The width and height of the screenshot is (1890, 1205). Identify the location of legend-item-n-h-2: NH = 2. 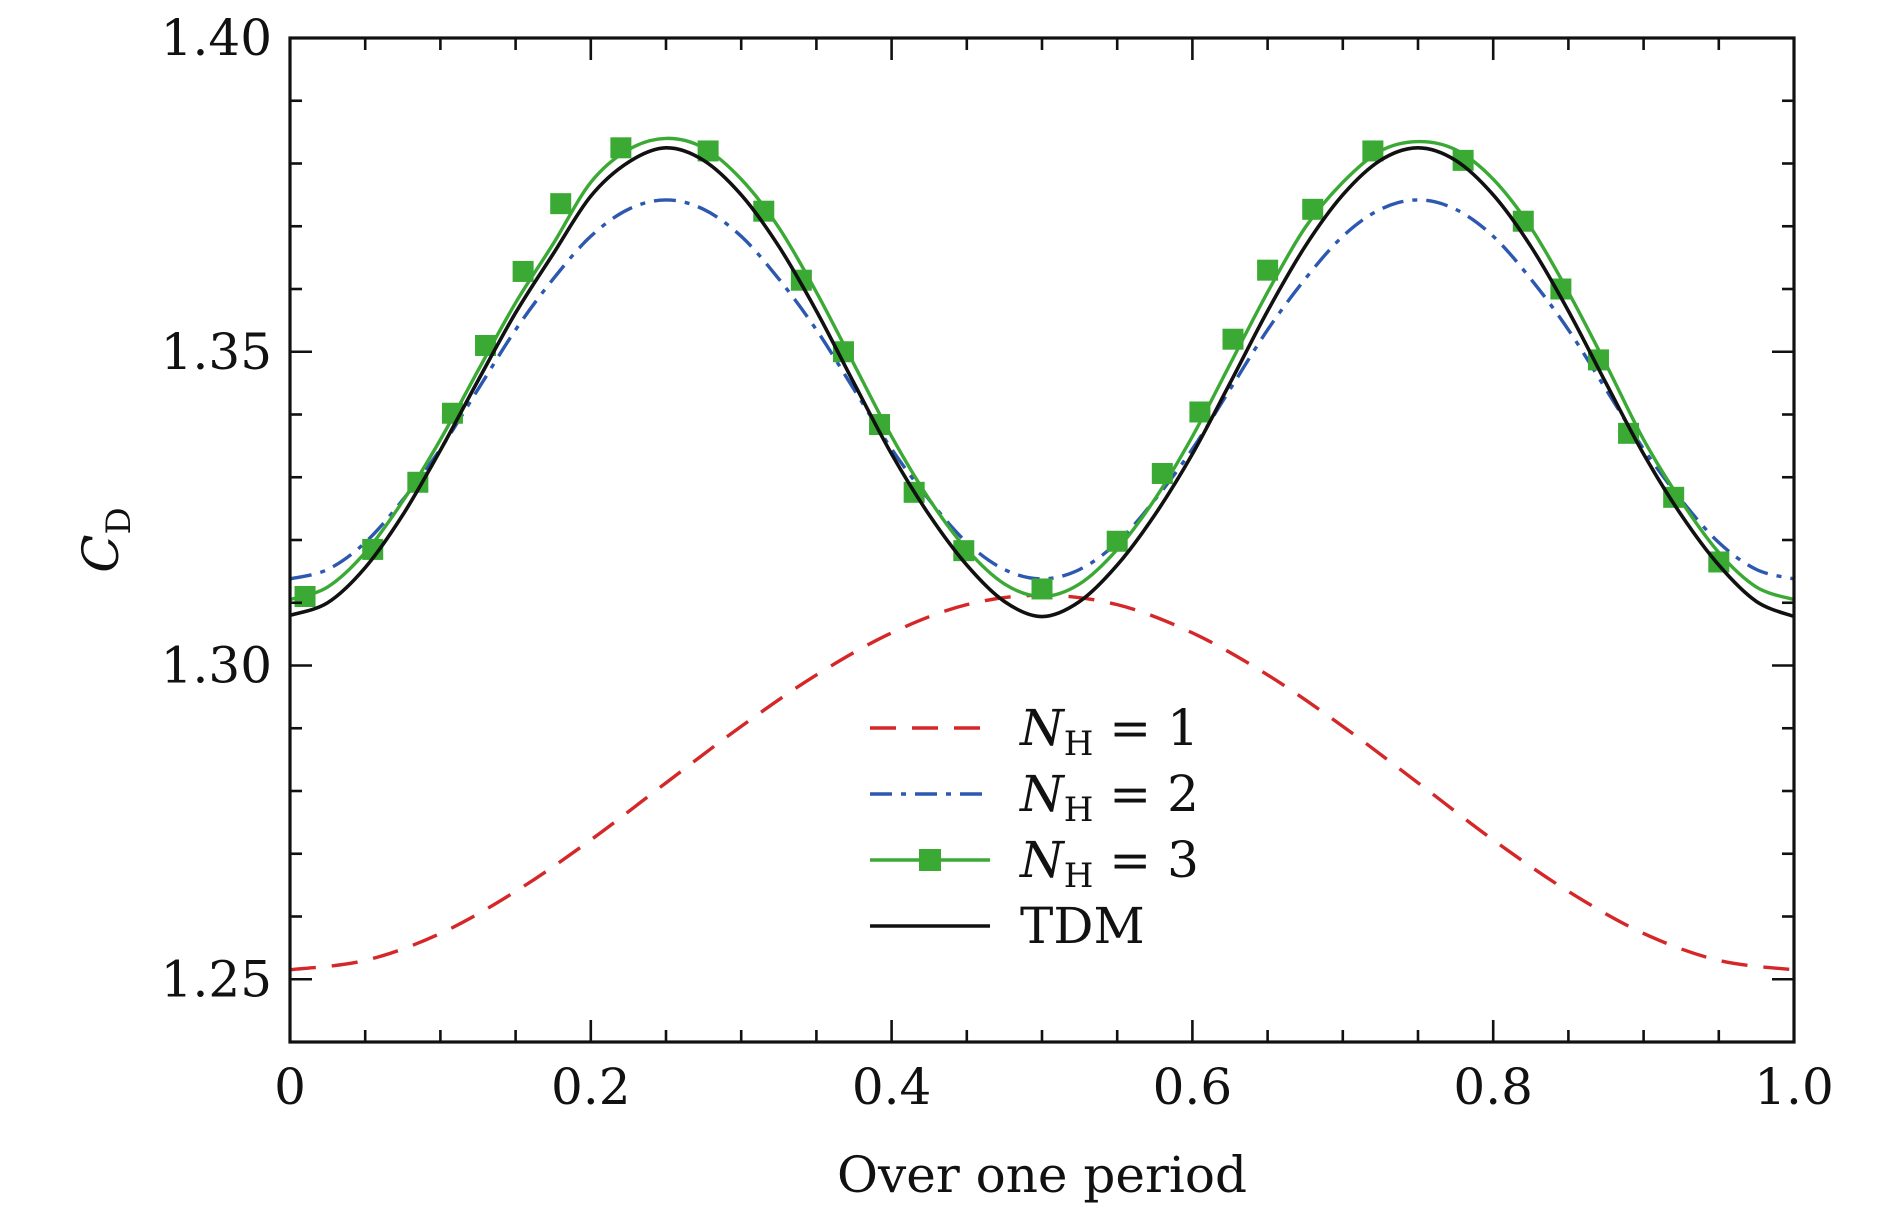
(1034, 797).